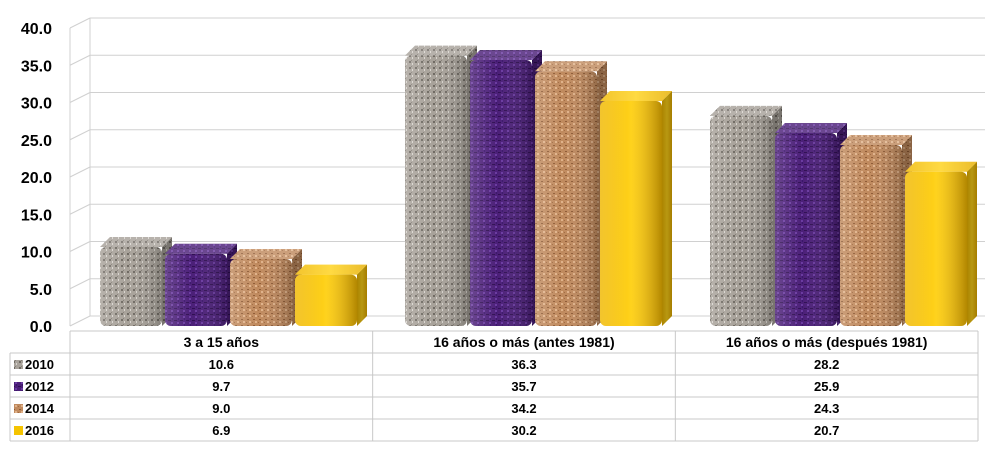 This screenshot has width=988, height=452. What do you see at coordinates (39, 430) in the screenshot?
I see `legend-label-2016: 2016` at bounding box center [39, 430].